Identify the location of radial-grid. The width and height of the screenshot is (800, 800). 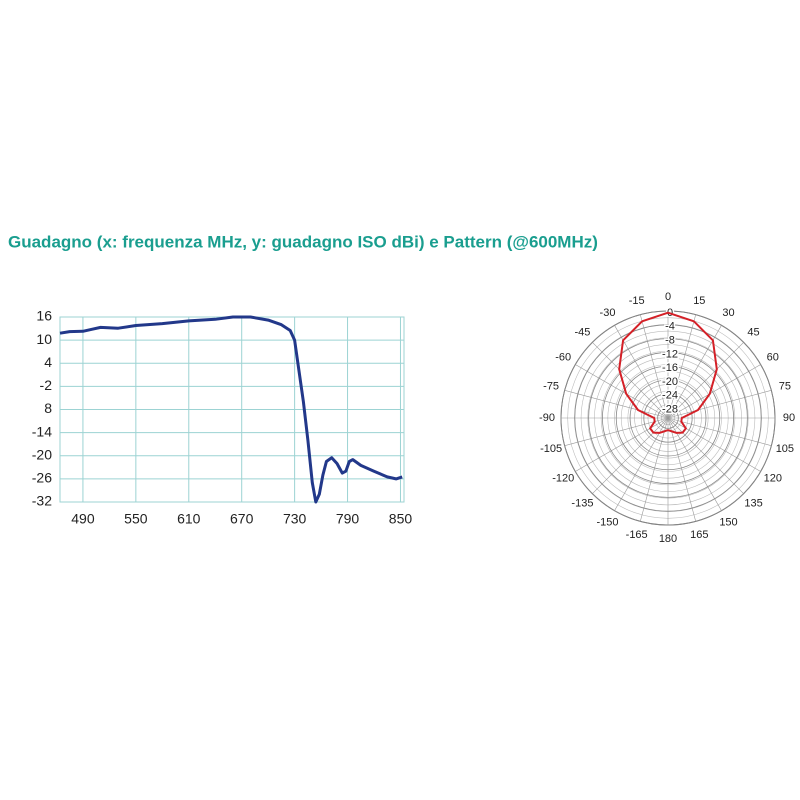
(668, 418).